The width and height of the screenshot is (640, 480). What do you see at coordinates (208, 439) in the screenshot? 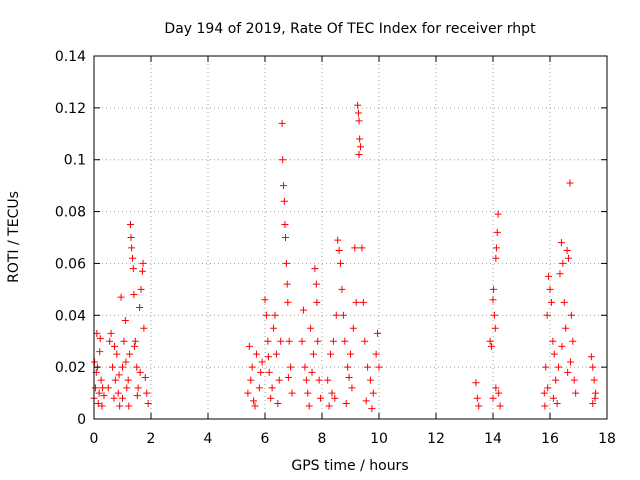
I see `x-tick-label: 4` at bounding box center [208, 439].